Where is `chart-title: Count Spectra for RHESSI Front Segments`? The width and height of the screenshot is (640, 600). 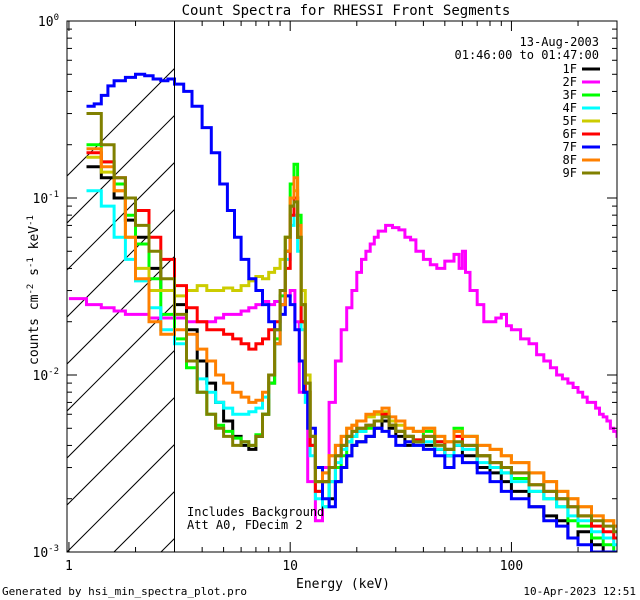
chart-title: Count Spectra for RHESSI Front Segments is located at coordinates (346, 11).